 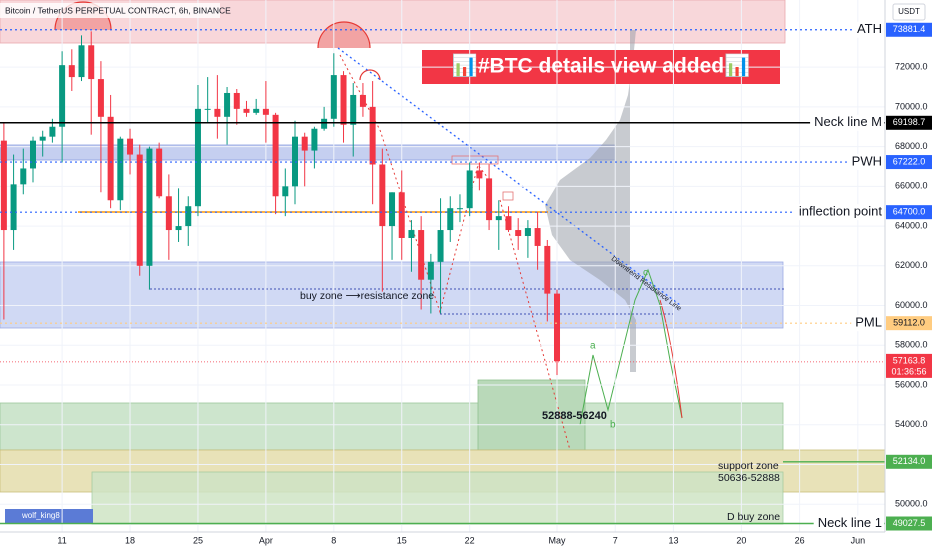 I want to click on level-name: inflection point, so click(x=840, y=211).